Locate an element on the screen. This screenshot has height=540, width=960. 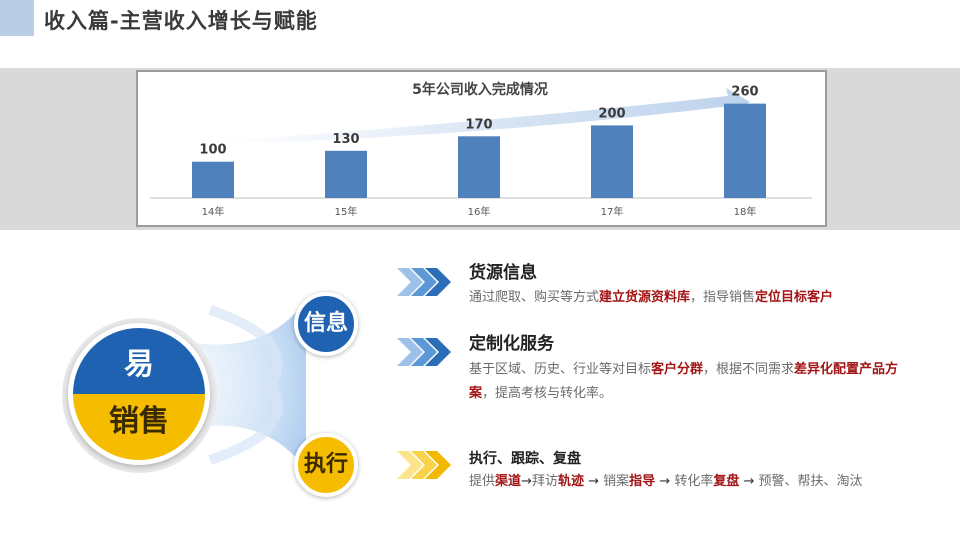
light-beam-shape is located at coordinates (233, 385).